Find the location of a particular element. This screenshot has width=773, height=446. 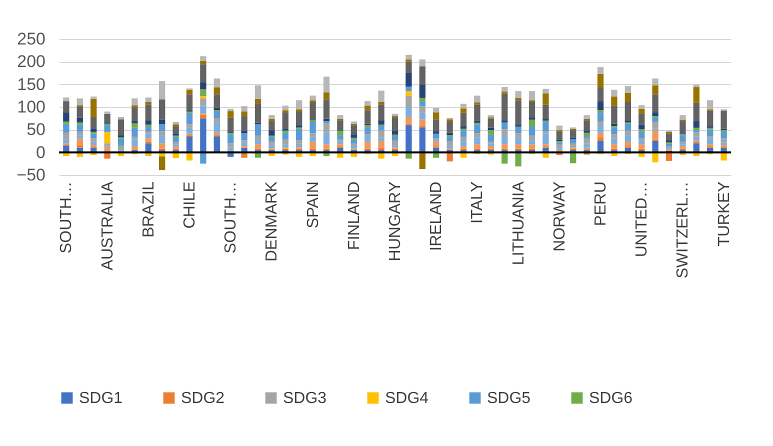

legend-label: SDG6 is located at coordinates (611, 398).